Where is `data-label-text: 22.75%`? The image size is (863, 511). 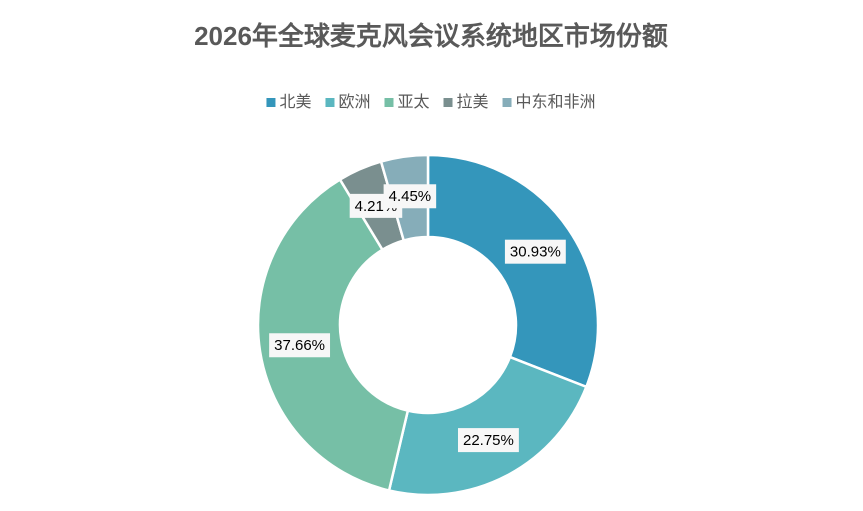 data-label-text: 22.75% is located at coordinates (488, 440).